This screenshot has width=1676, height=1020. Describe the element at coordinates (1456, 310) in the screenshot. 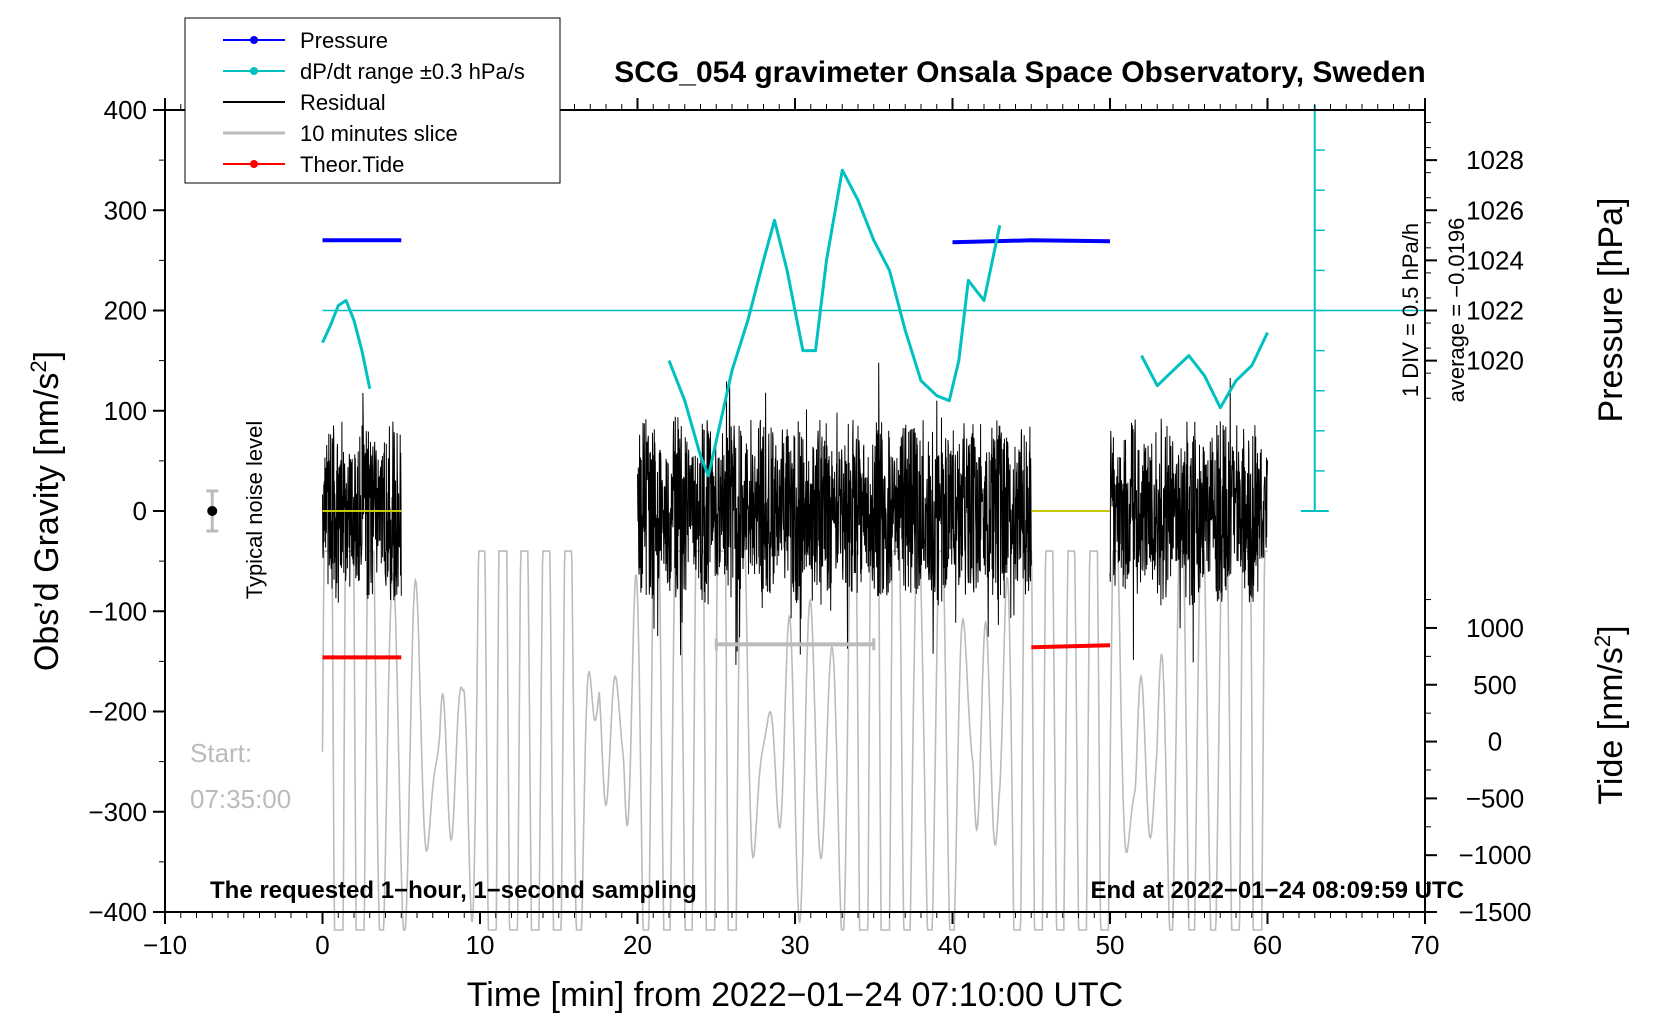

I see `average-annotation: average = −0.0196` at that location.